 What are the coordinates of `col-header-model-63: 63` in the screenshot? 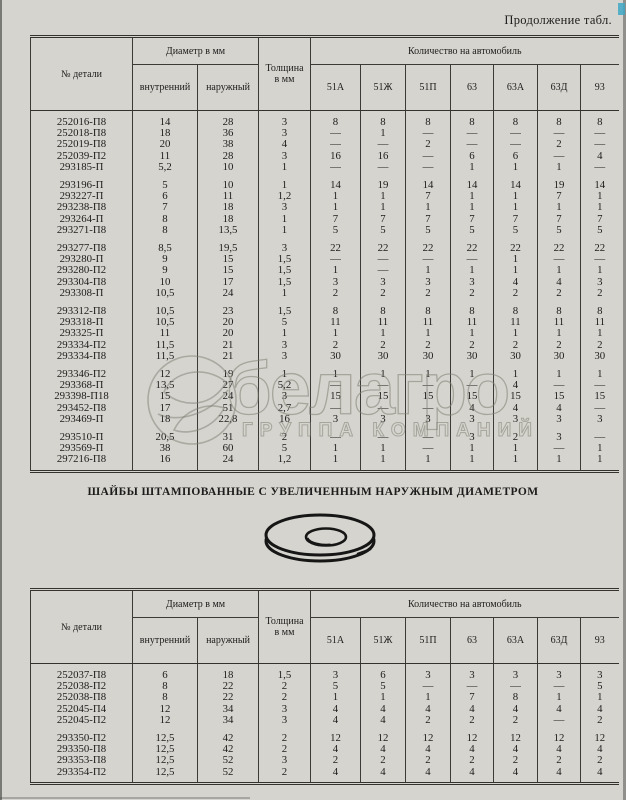 It's located at (472, 87).